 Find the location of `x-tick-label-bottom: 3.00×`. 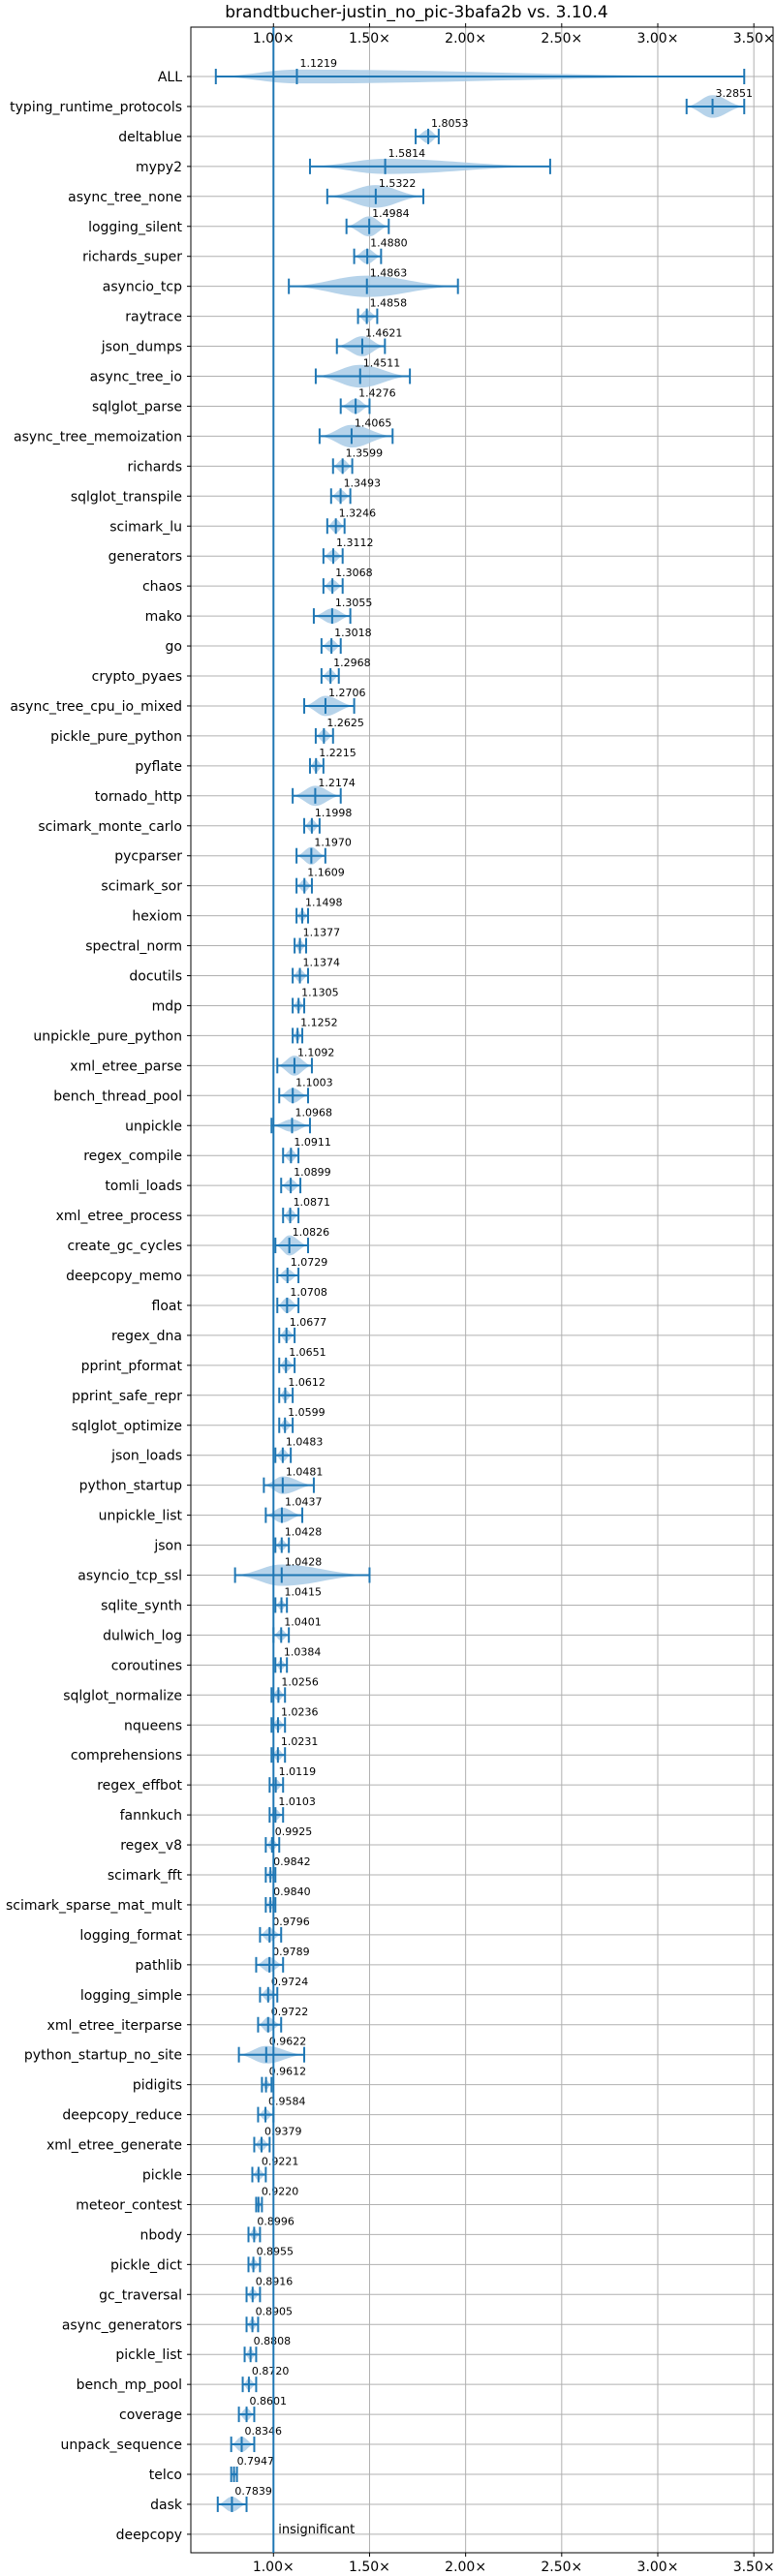

x-tick-label-bottom: 3.00× is located at coordinates (658, 2567).